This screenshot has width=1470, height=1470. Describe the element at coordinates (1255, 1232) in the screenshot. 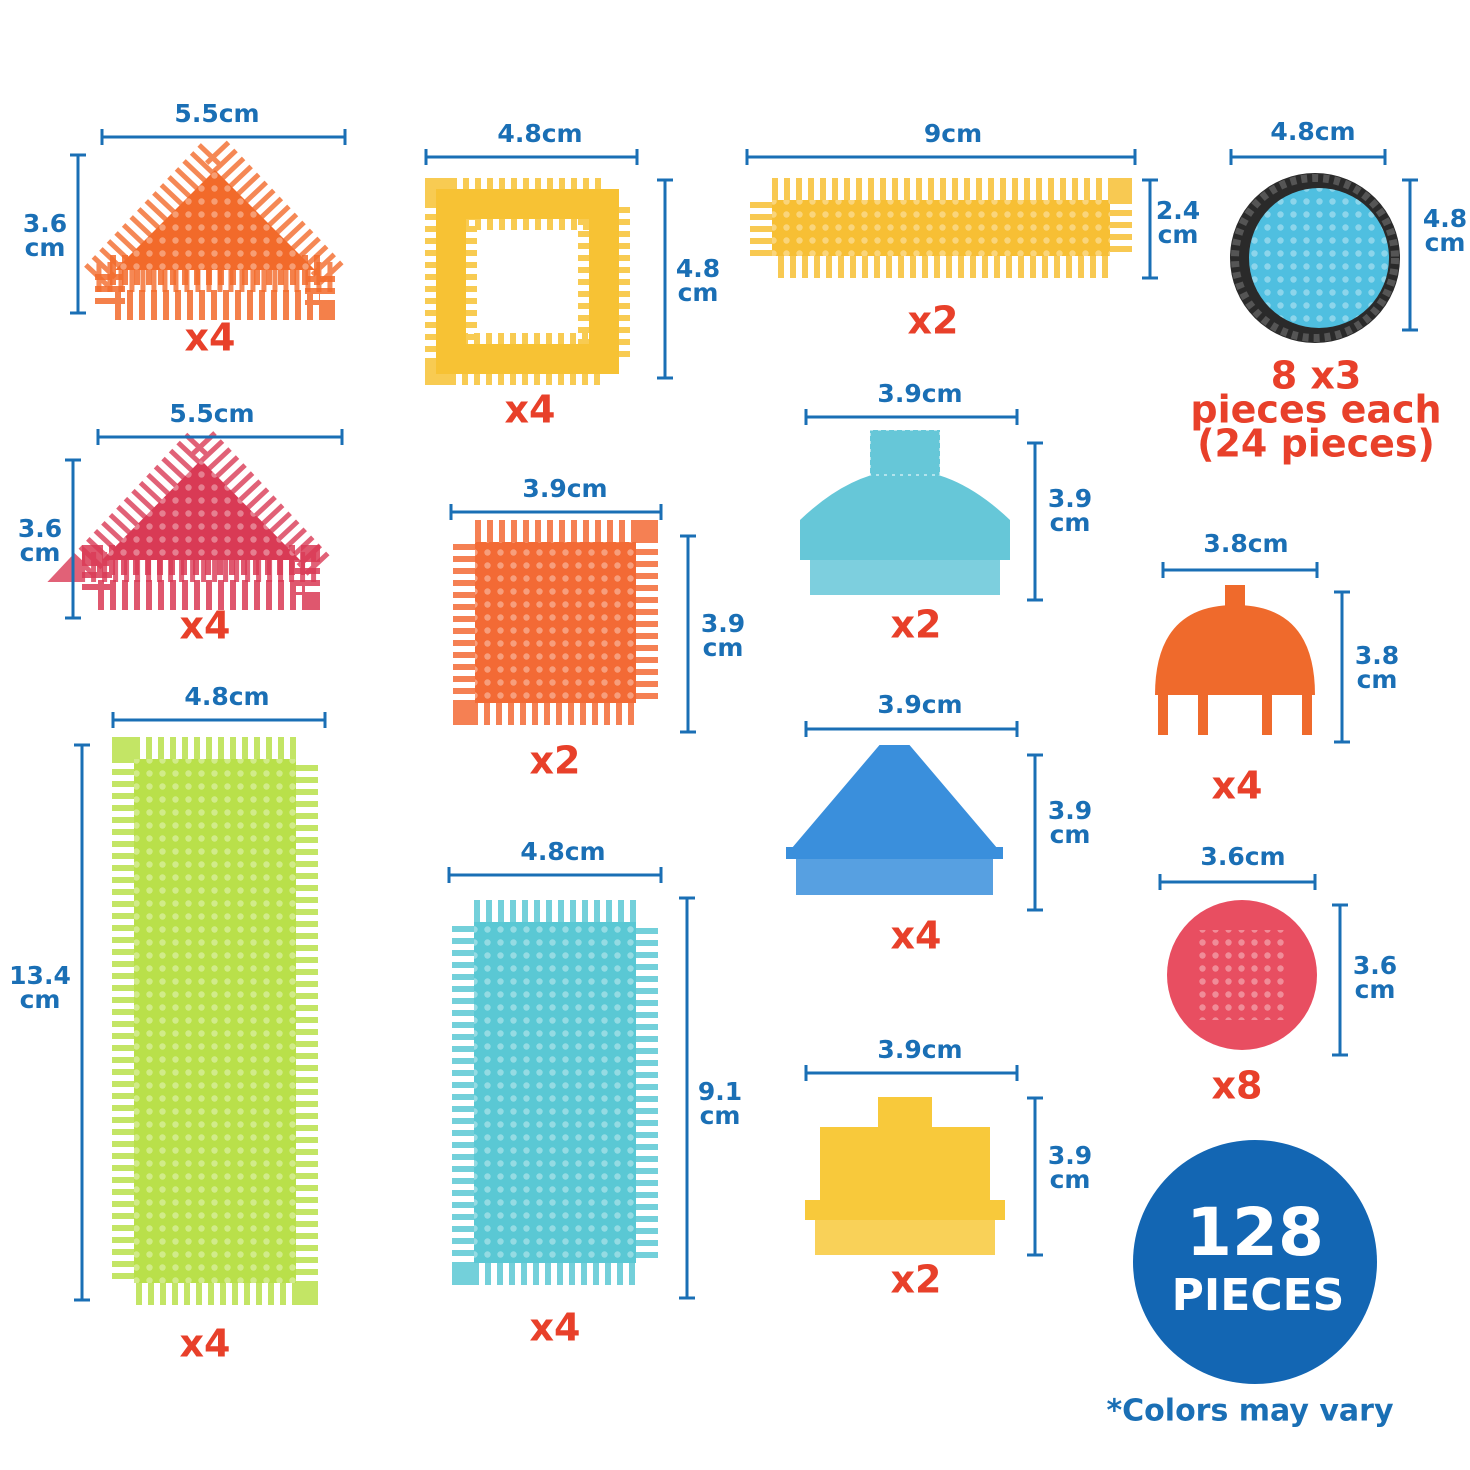

I see `badge-number: 128` at that location.